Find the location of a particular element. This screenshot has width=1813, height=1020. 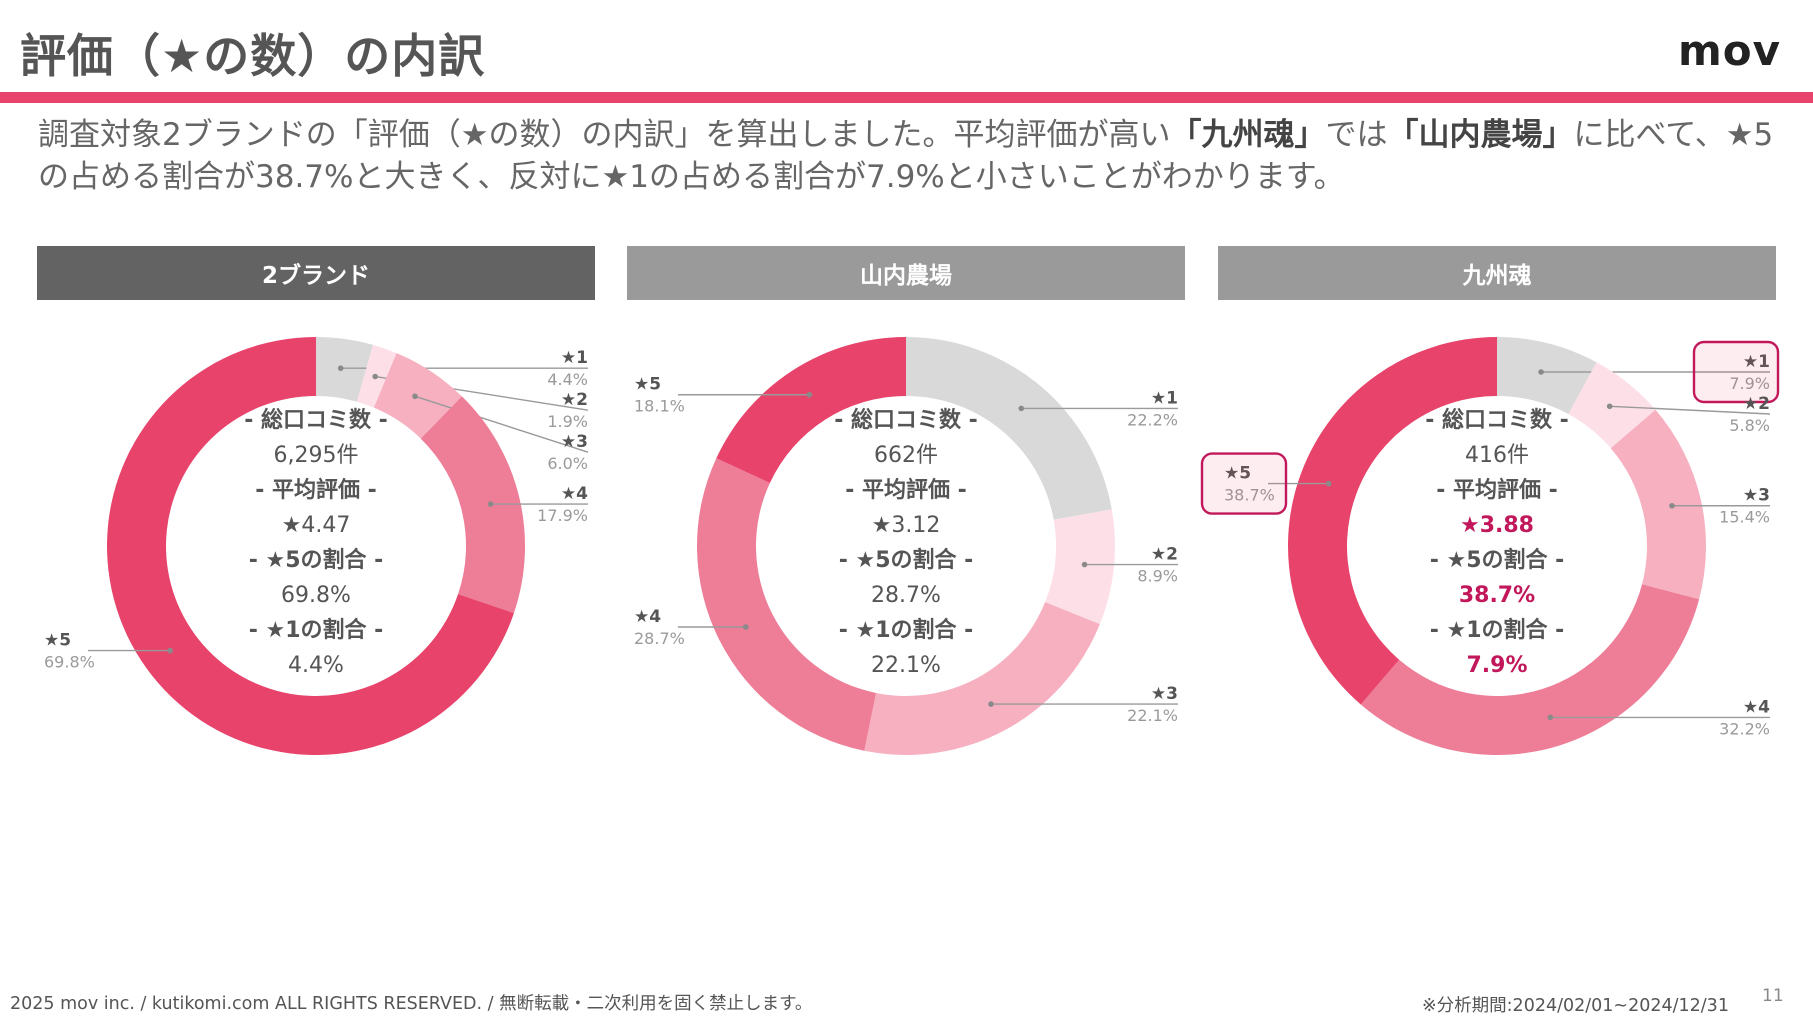

slice-label-value: 1.9% is located at coordinates (567, 421).